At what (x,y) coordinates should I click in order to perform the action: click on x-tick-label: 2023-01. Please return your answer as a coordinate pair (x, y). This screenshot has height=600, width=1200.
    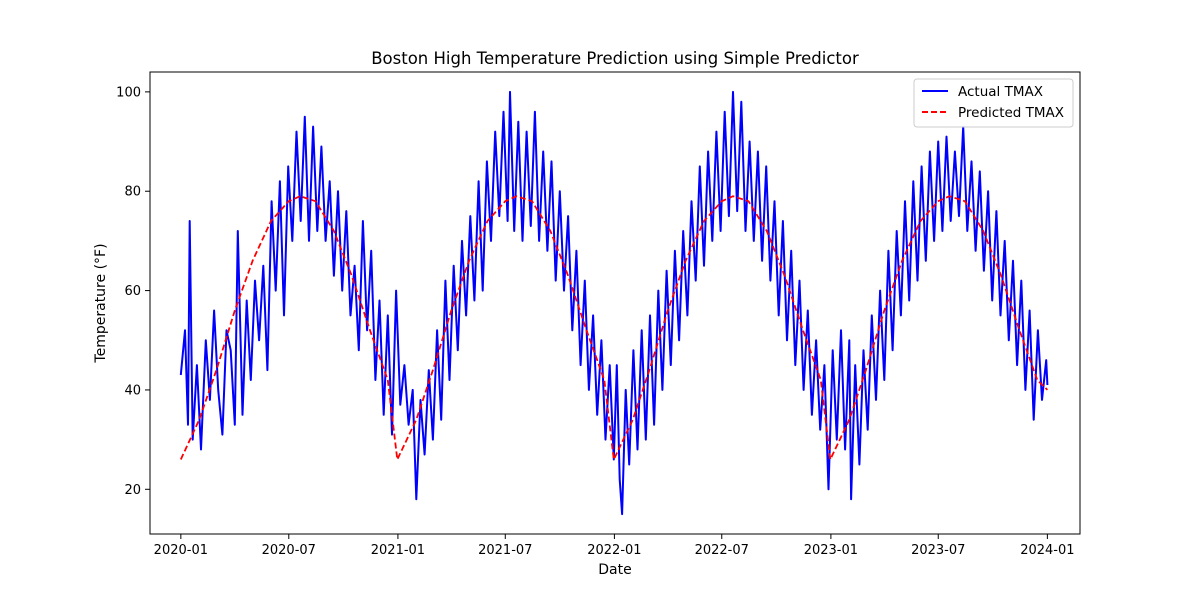
    Looking at the image, I should click on (831, 550).